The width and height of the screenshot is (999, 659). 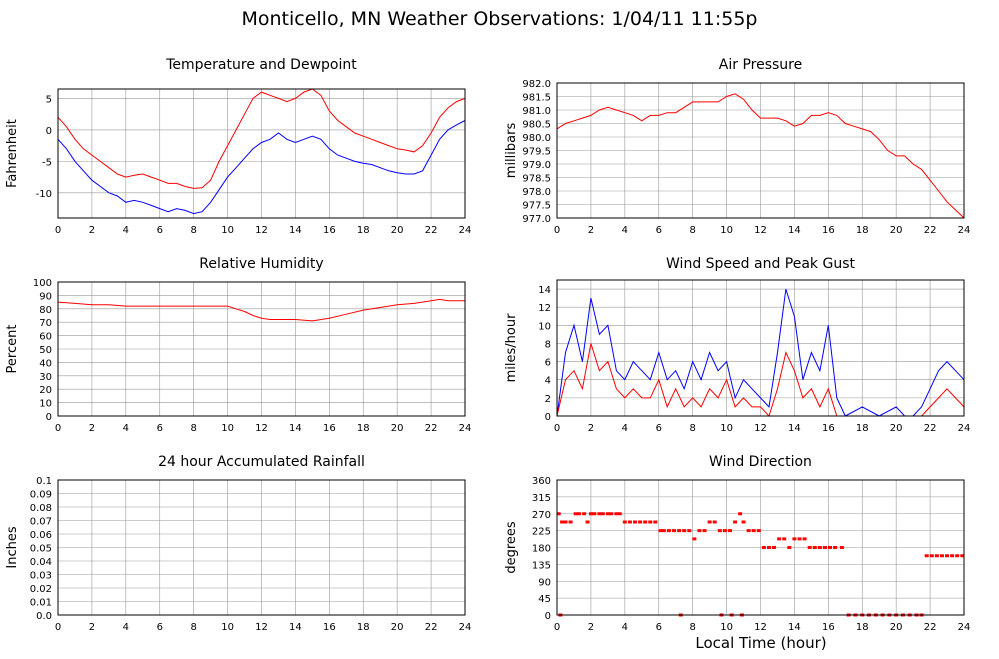 I want to click on y-tick-label: 0.02, so click(x=41, y=589).